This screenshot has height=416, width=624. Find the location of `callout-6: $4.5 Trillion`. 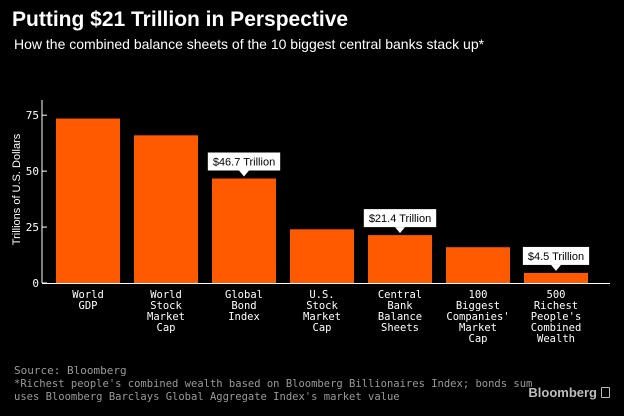

callout-6: $4.5 Trillion is located at coordinates (556, 258).